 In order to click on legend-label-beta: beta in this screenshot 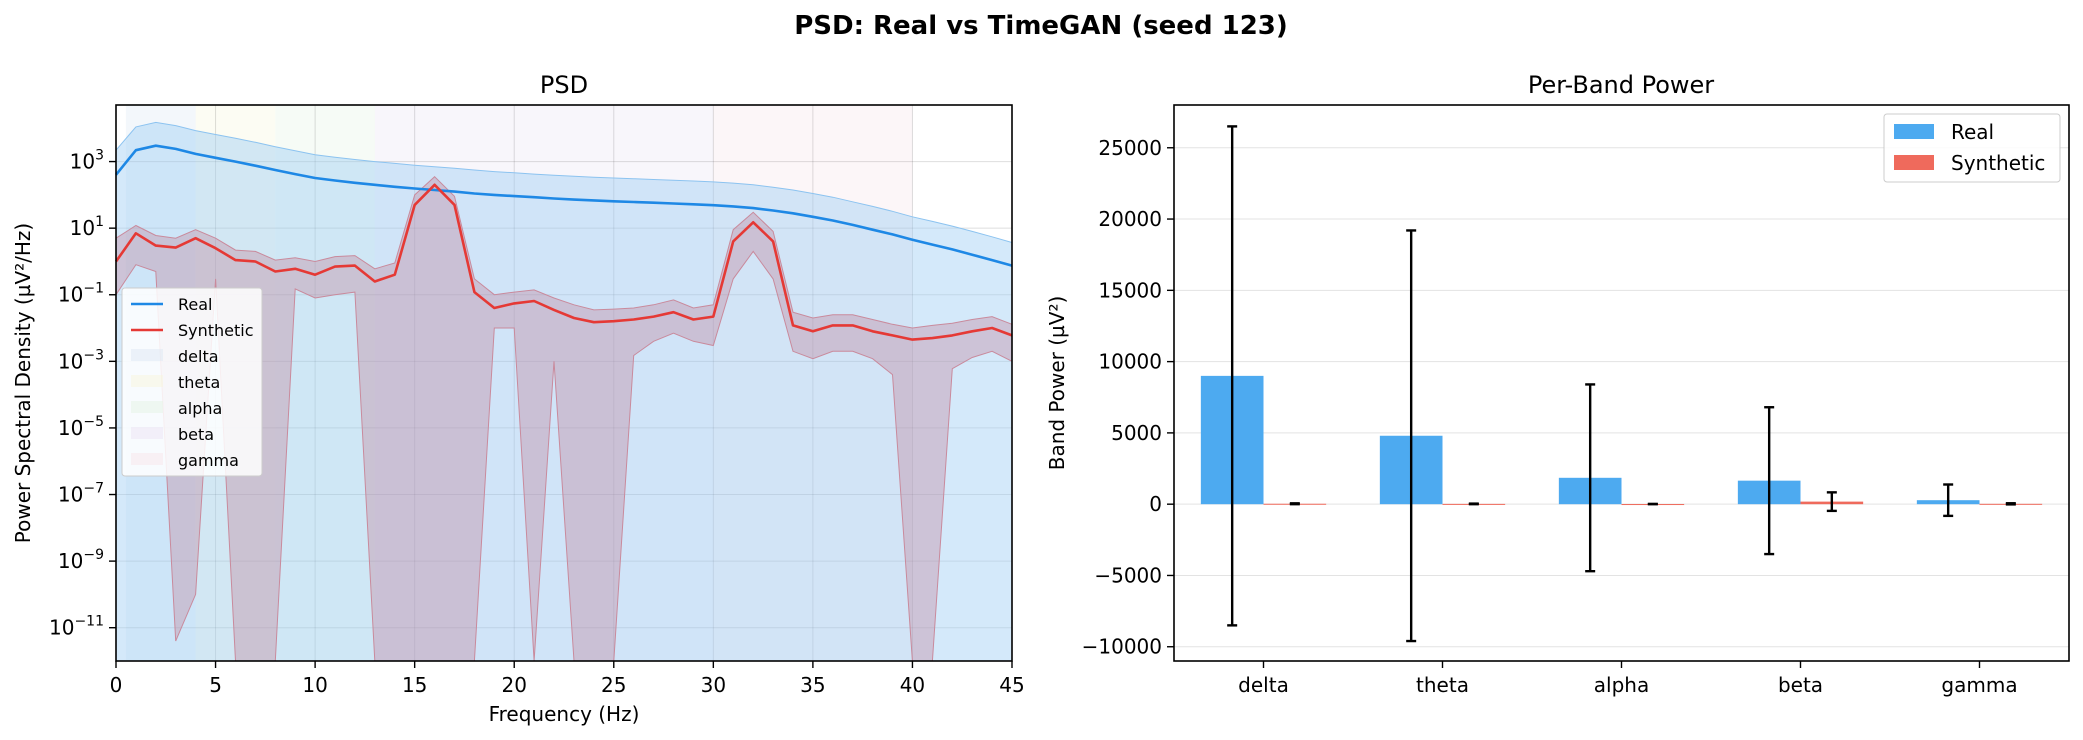, I will do `click(196, 434)`.